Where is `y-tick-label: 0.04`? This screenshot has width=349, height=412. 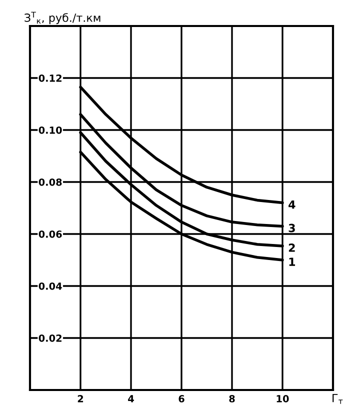 y-tick-label: 0.04 is located at coordinates (50, 286).